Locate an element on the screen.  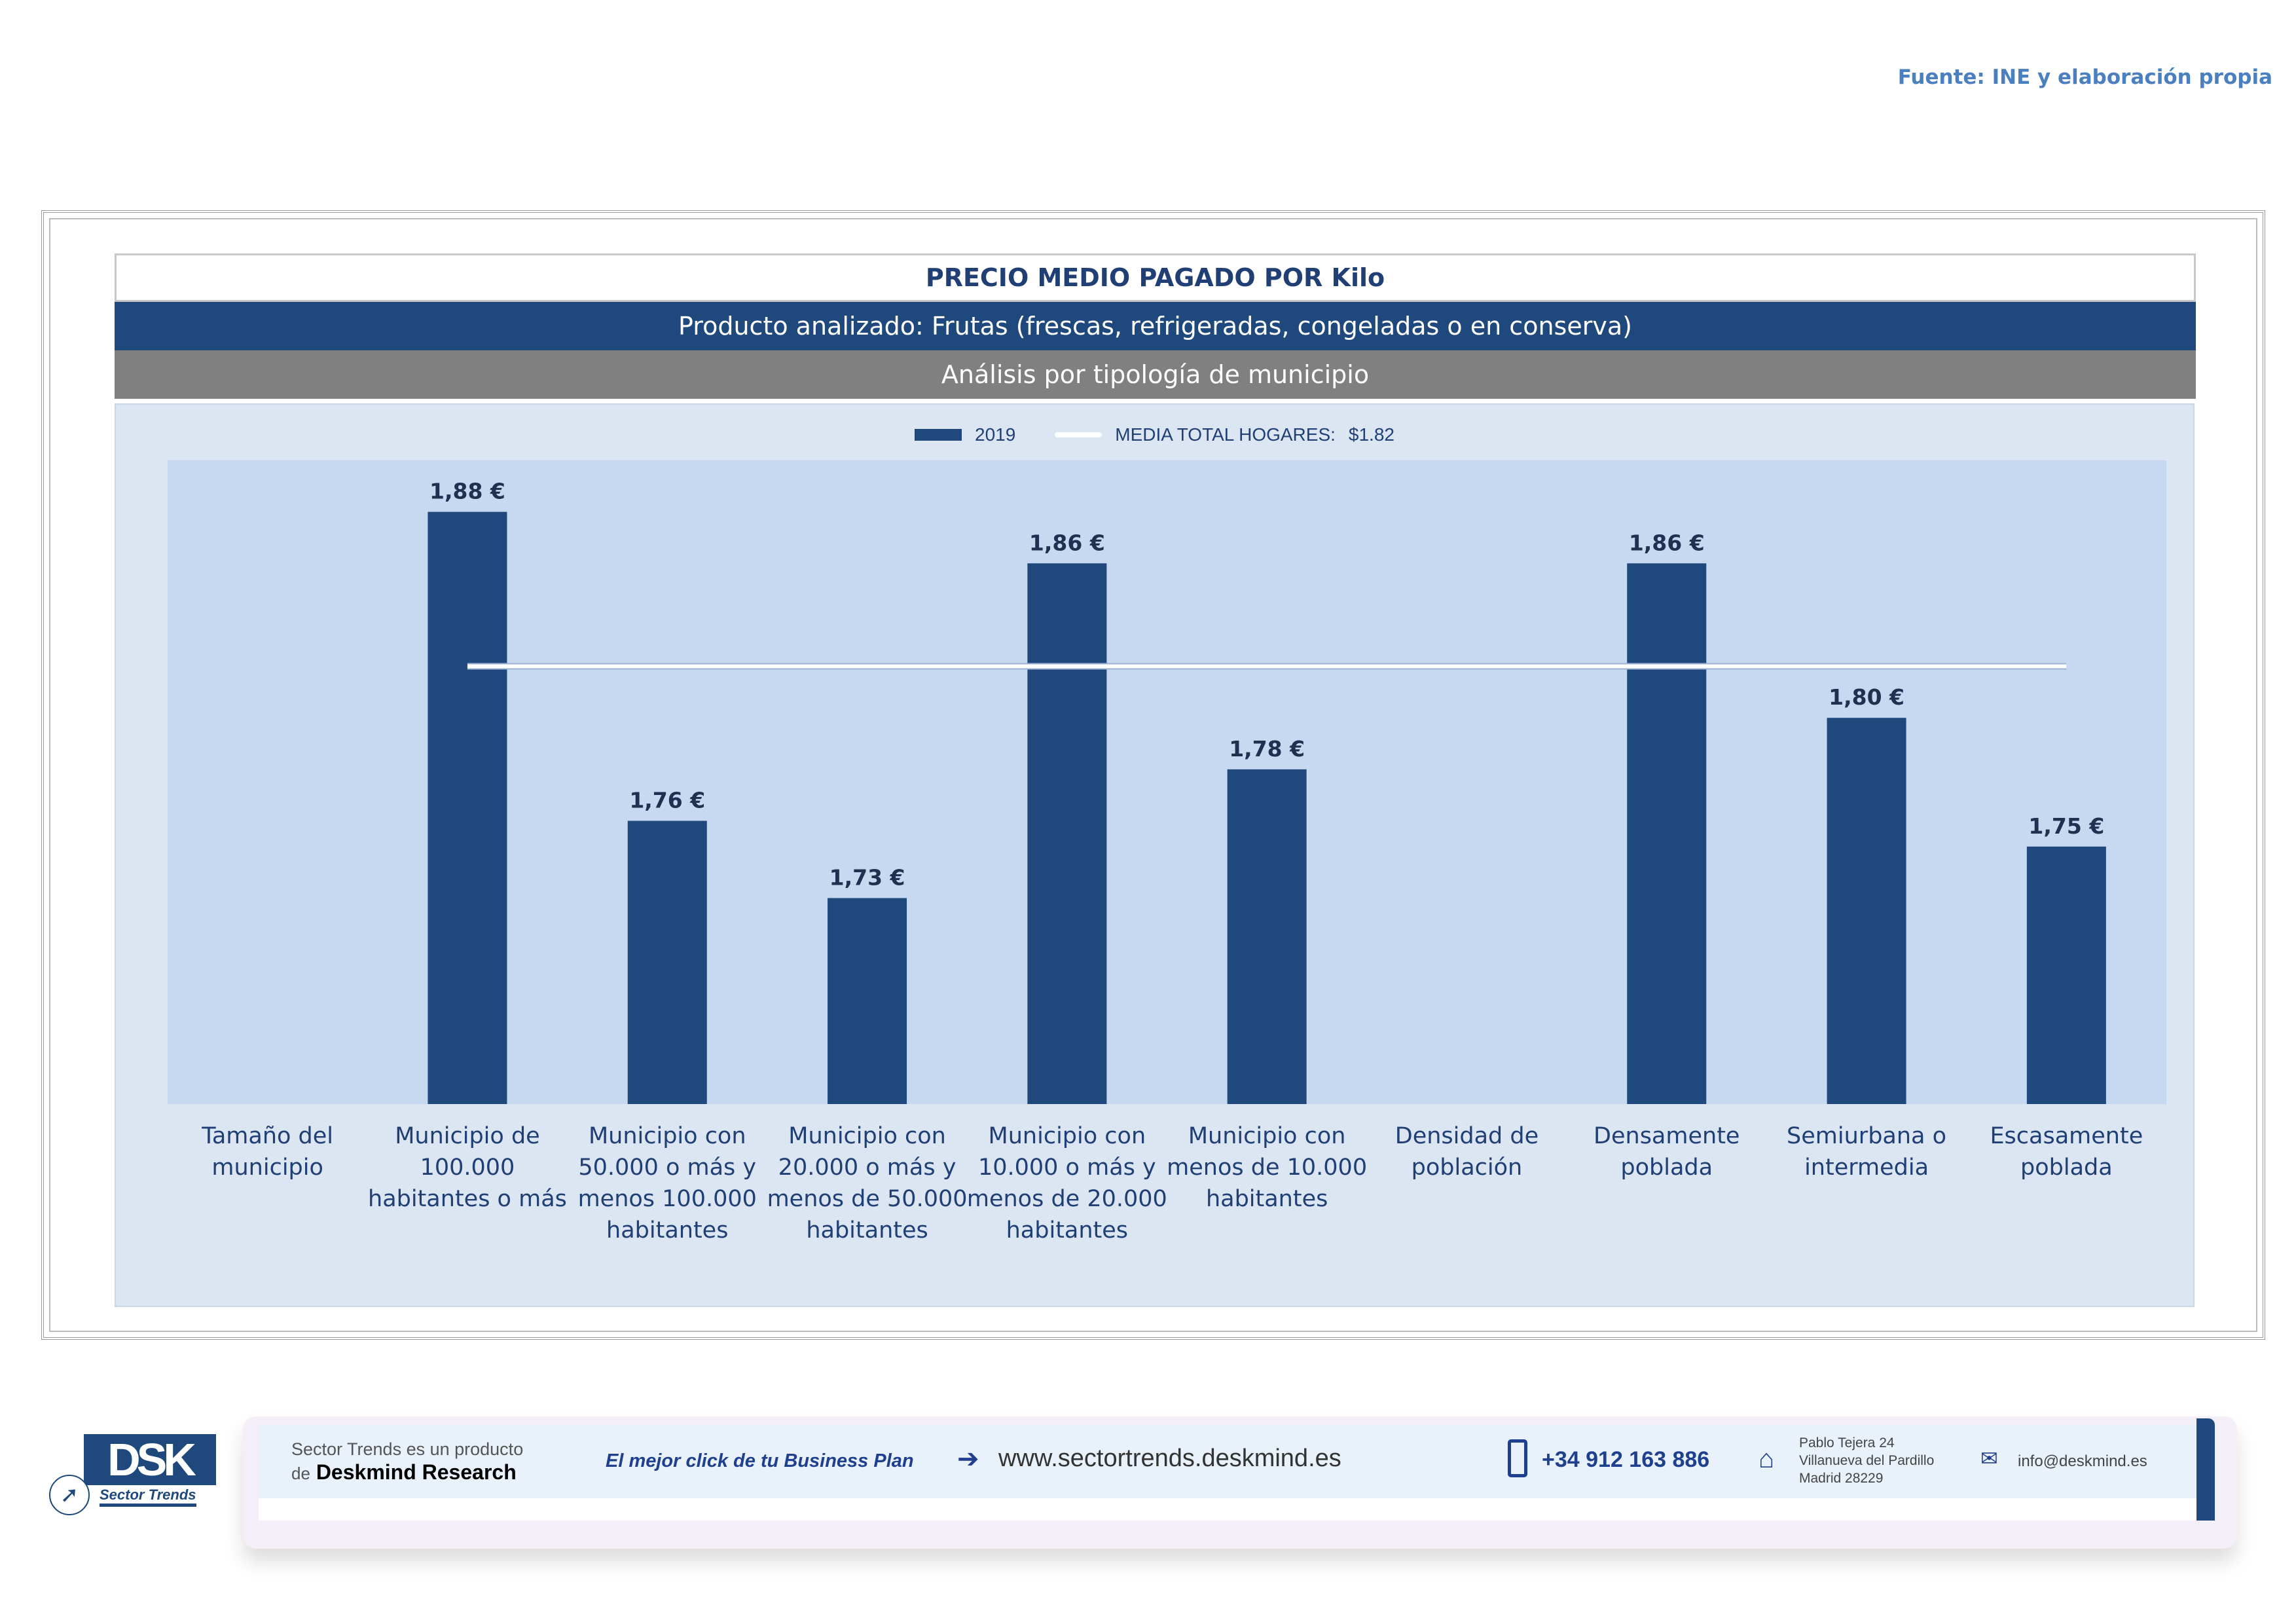
x-tick-label: Densamente poblada is located at coordinates (1667, 1152).